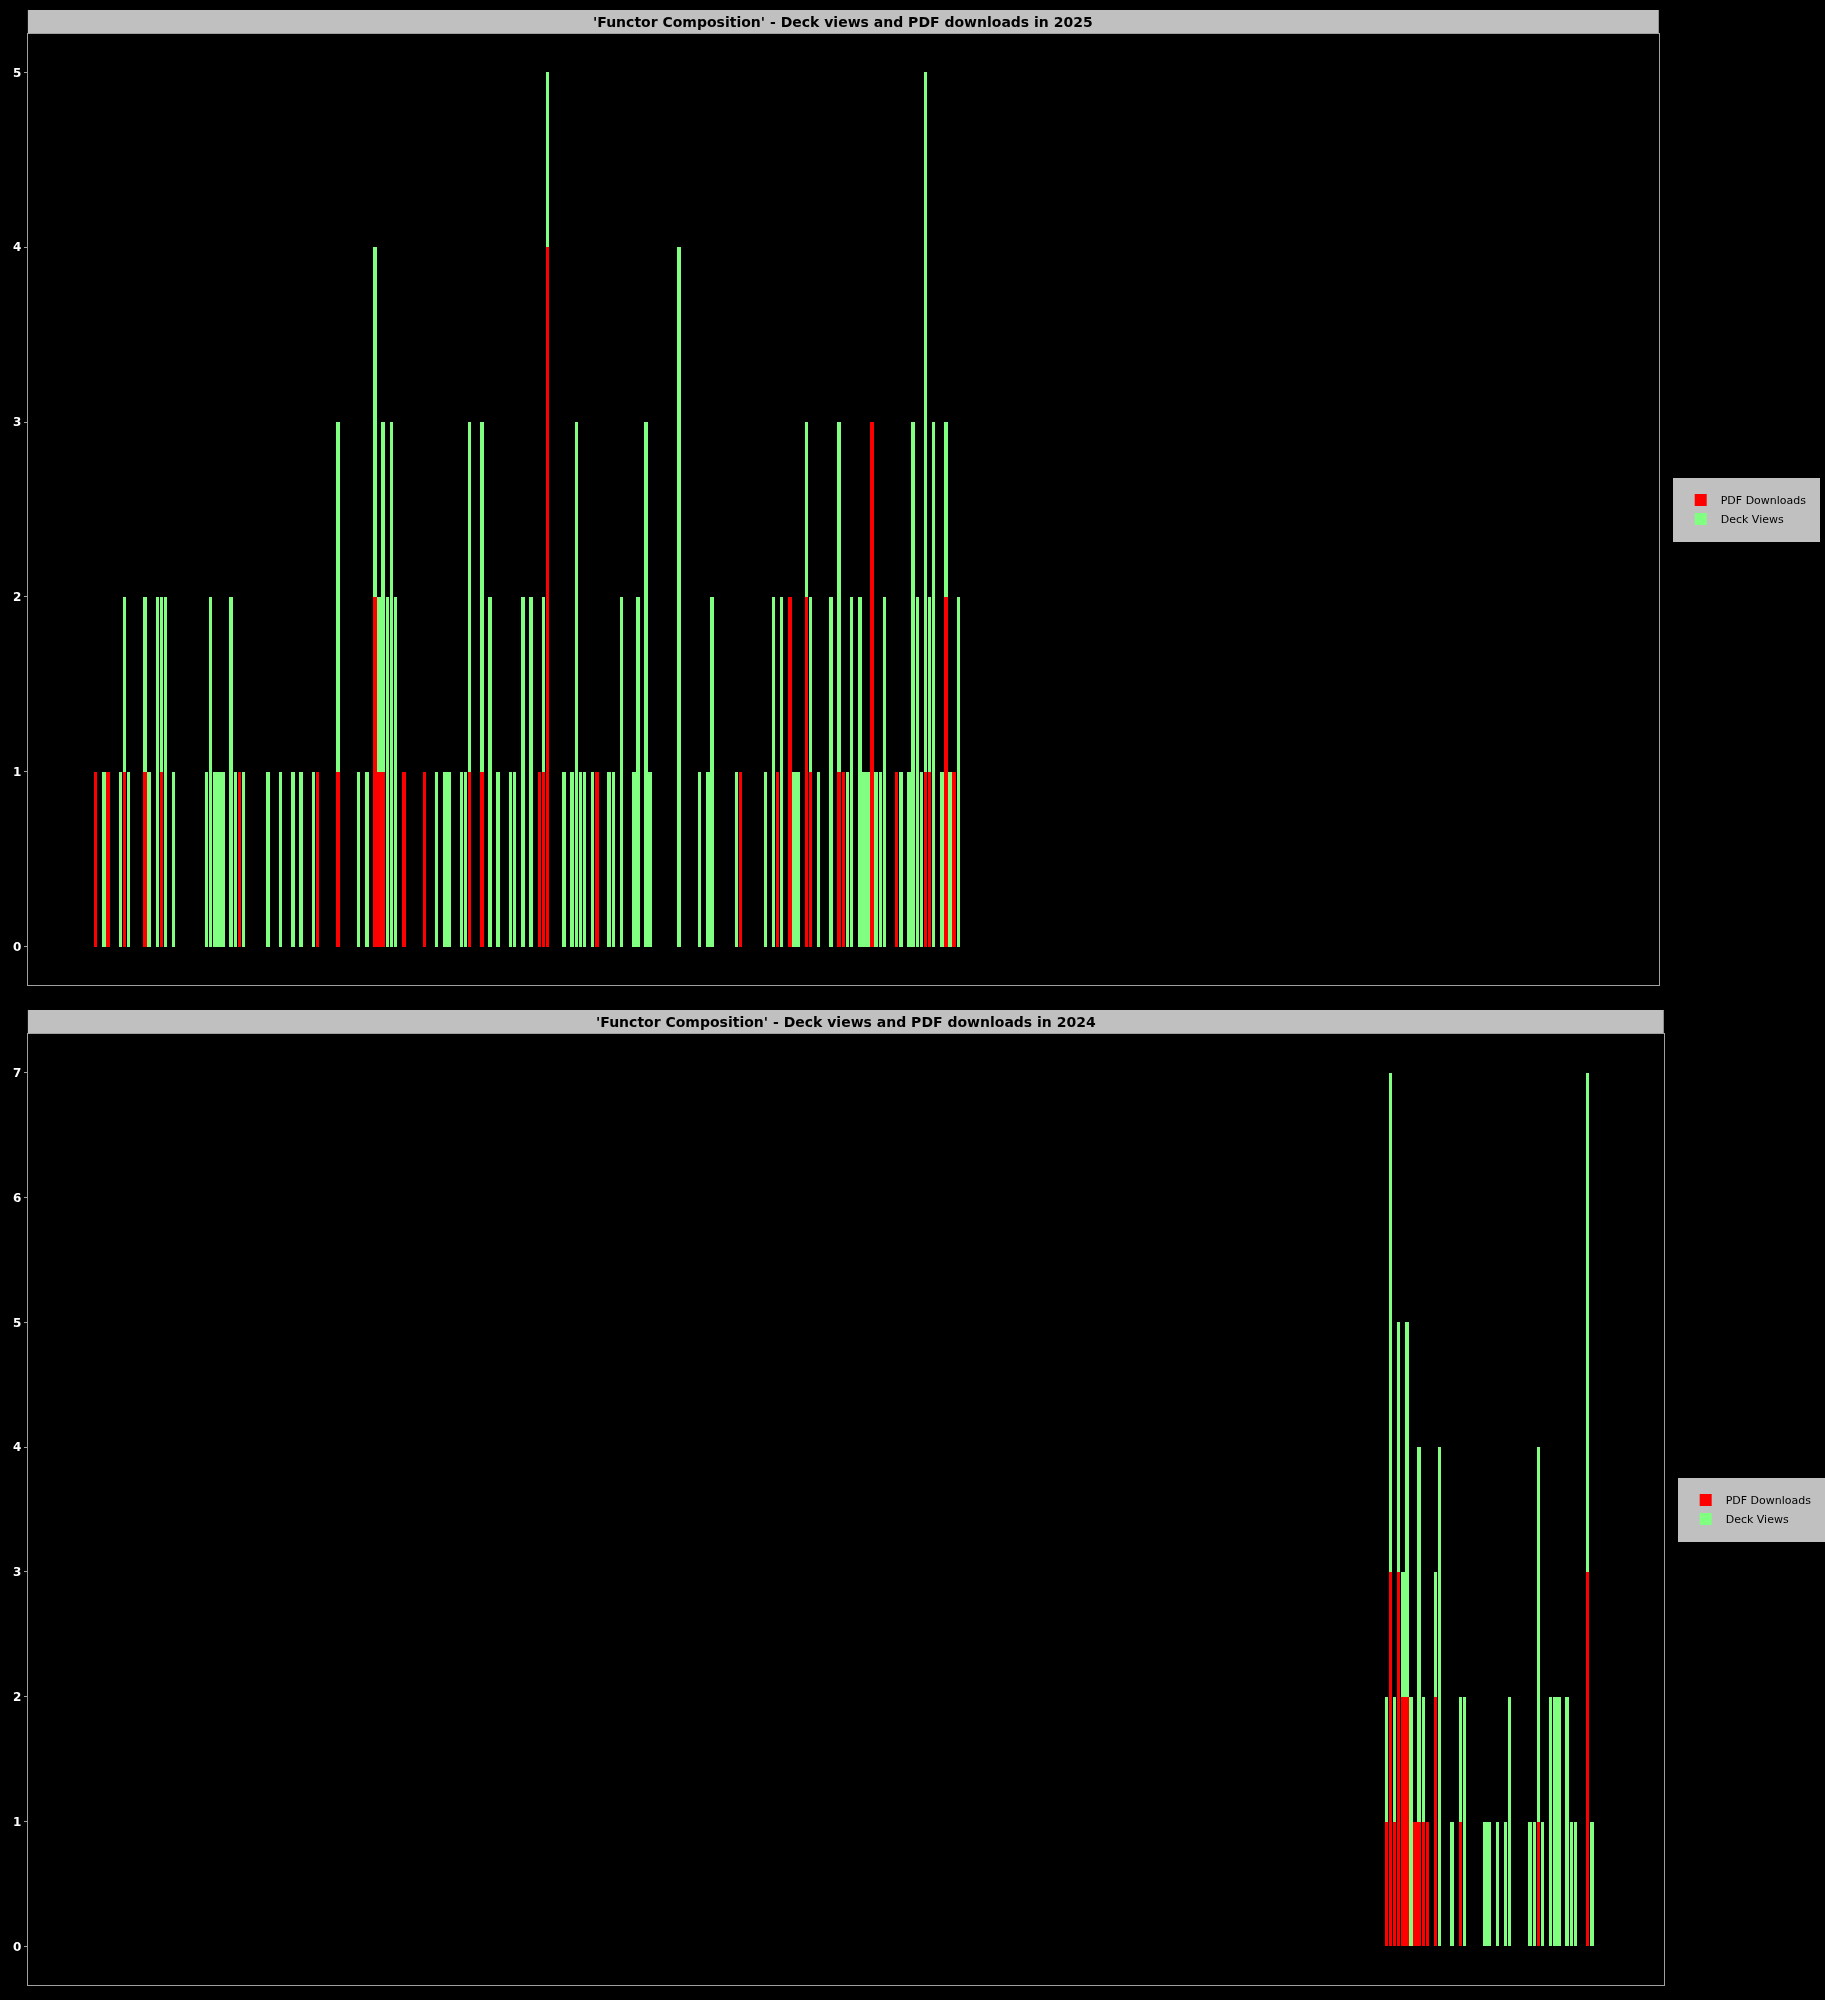  Describe the element at coordinates (846, 1022) in the screenshot. I see `chart-title: 'Functor Composition' - Deck views and PDF downloads in 2024` at that location.